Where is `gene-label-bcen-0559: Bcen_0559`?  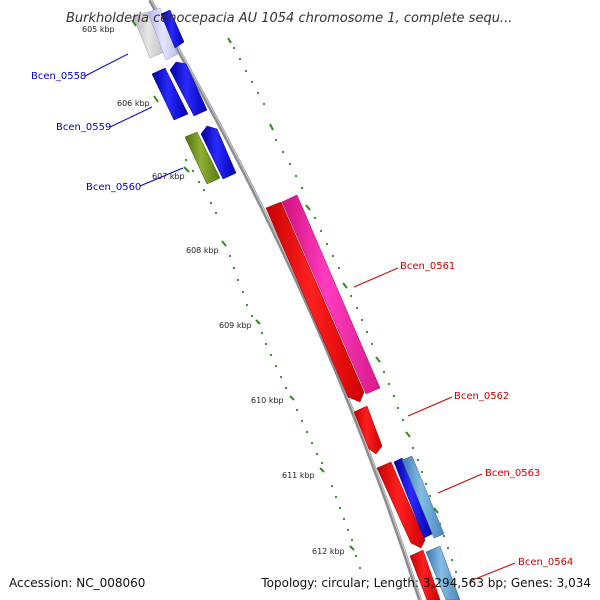
gene-label-bcen-0559: Bcen_0559 is located at coordinates (83, 127).